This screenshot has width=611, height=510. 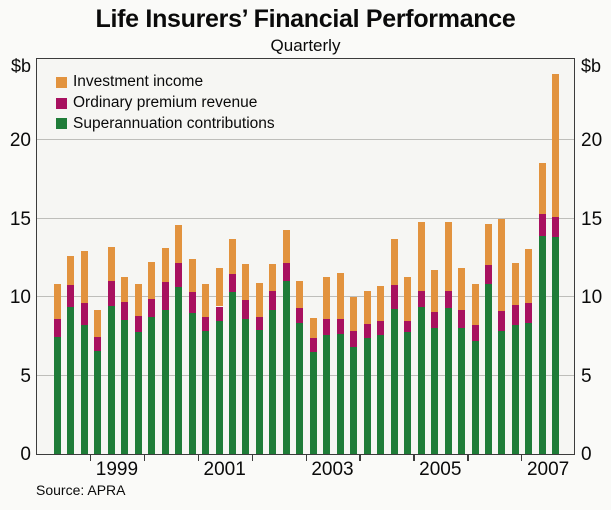 I want to click on y-label-left-10: 10, so click(x=20, y=297).